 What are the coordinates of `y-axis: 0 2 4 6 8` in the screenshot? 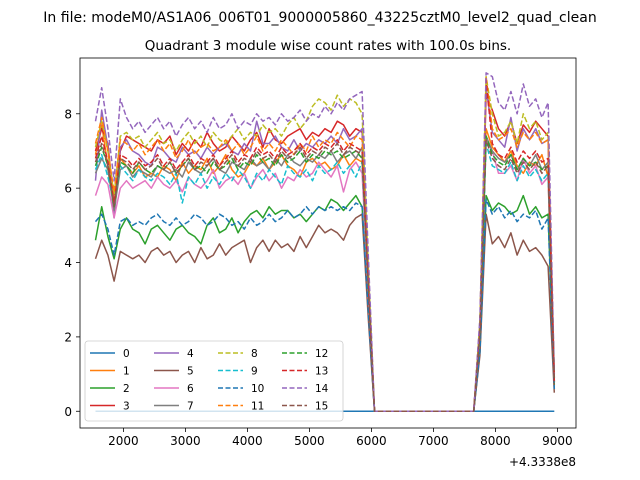 It's located at (72, 263).